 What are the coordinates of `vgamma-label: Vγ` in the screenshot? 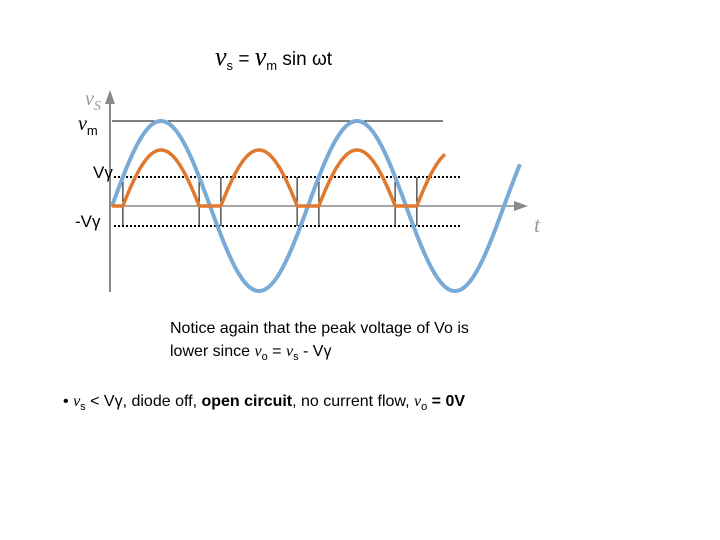 It's located at (103, 172).